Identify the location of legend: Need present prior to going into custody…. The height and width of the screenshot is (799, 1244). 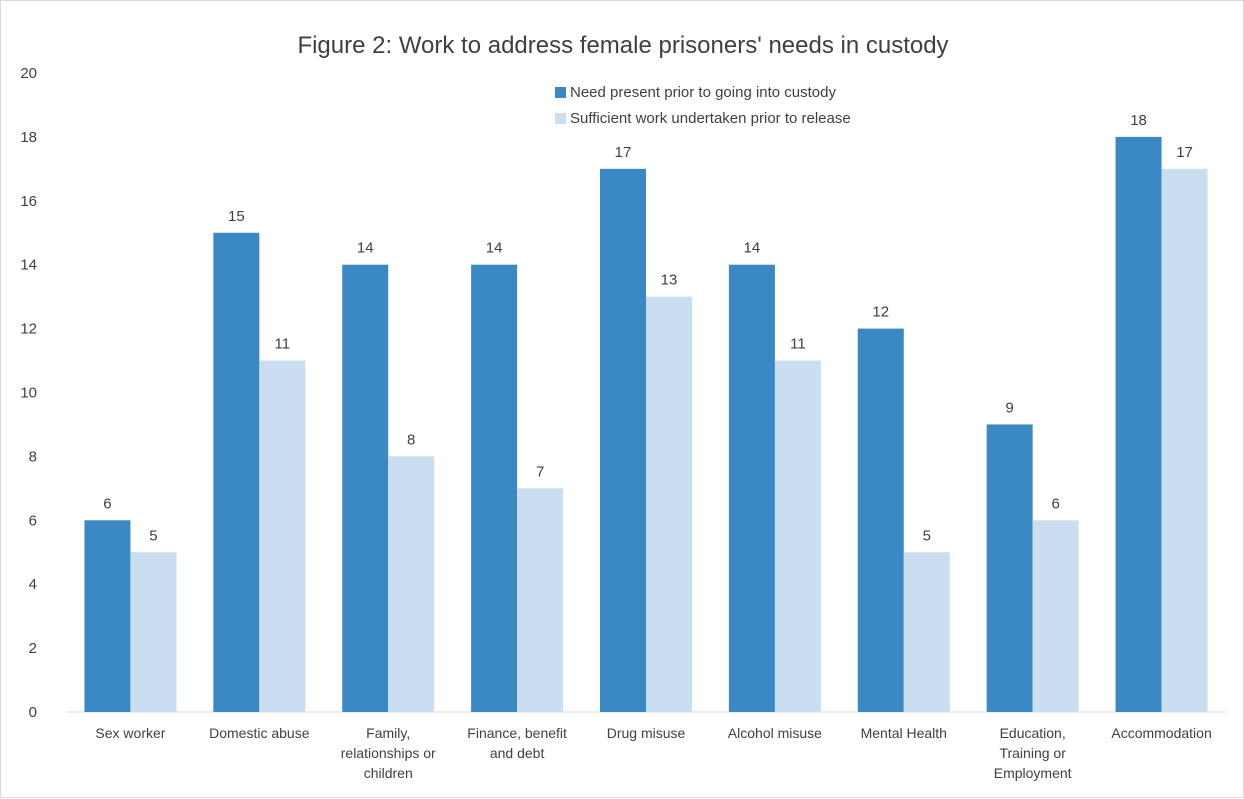
(703, 105).